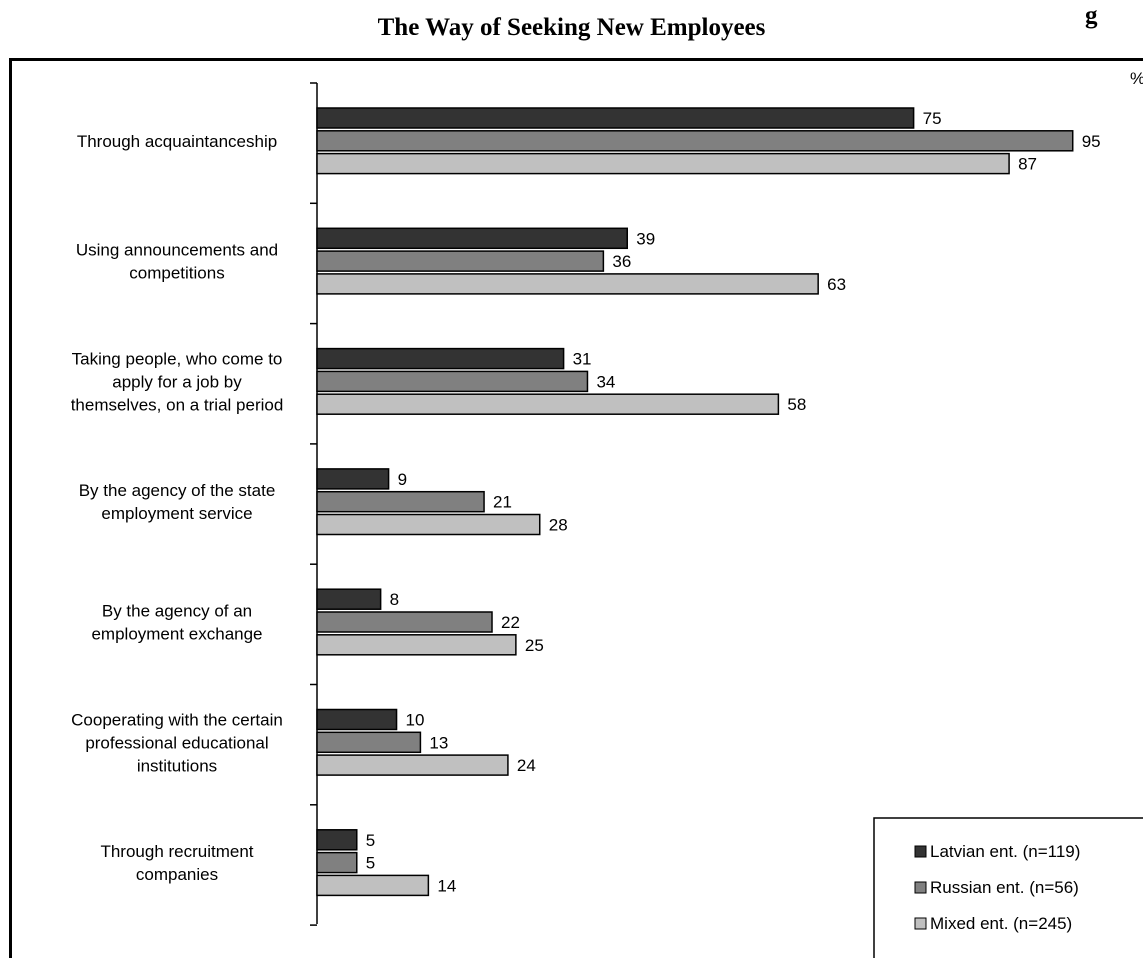 The height and width of the screenshot is (958, 1143). I want to click on data-label: 9, so click(402, 479).